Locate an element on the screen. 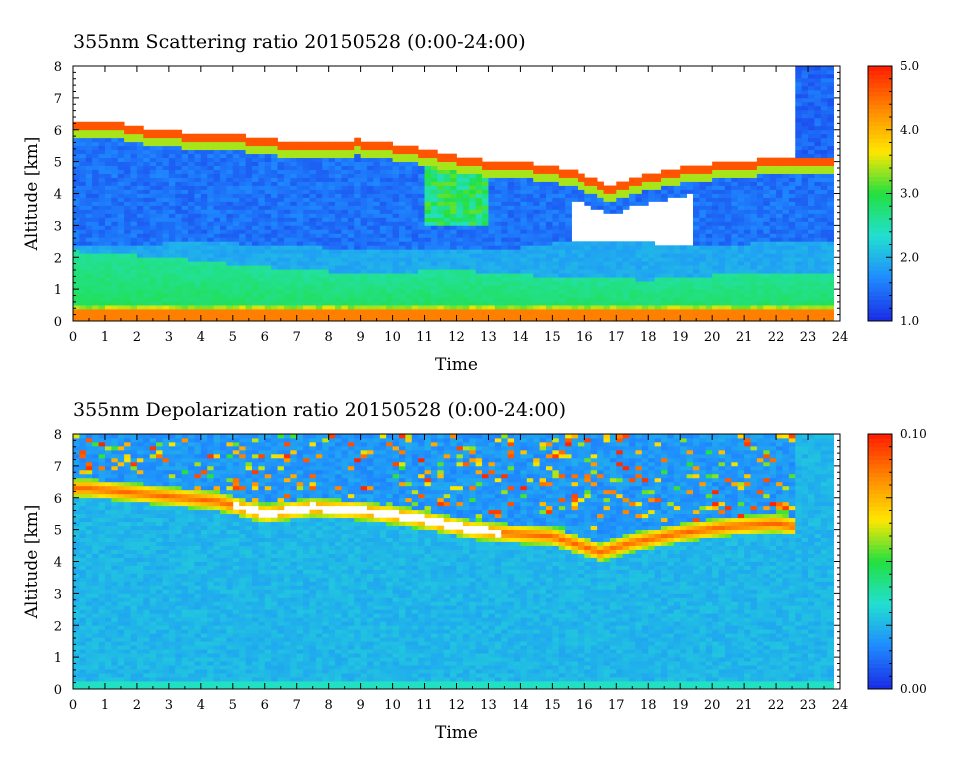 The image size is (960, 770). colorbar-tick-label: 0.10 is located at coordinates (913, 434).